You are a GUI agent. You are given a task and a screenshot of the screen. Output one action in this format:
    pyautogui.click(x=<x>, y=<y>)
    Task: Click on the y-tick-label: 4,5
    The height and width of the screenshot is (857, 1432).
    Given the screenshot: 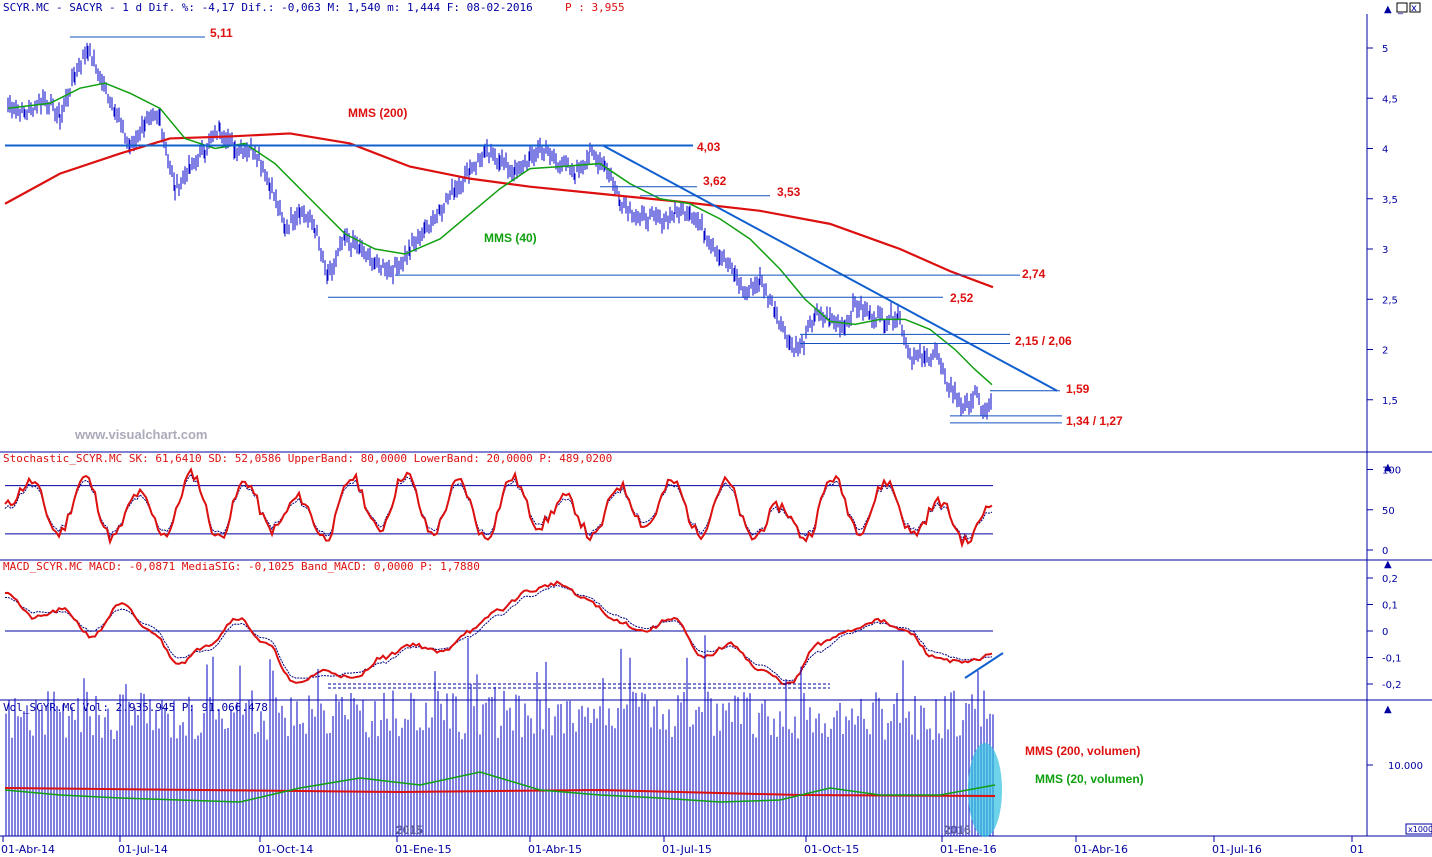 What is the action you would take?
    pyautogui.click(x=1390, y=99)
    